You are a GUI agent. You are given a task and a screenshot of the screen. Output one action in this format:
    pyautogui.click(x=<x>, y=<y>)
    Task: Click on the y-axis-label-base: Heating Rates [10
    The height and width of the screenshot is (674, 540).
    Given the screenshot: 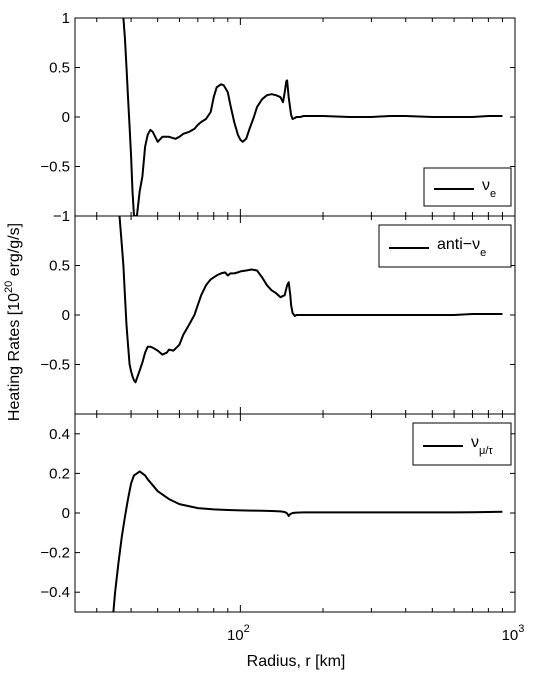 What is the action you would take?
    pyautogui.click(x=14, y=357)
    